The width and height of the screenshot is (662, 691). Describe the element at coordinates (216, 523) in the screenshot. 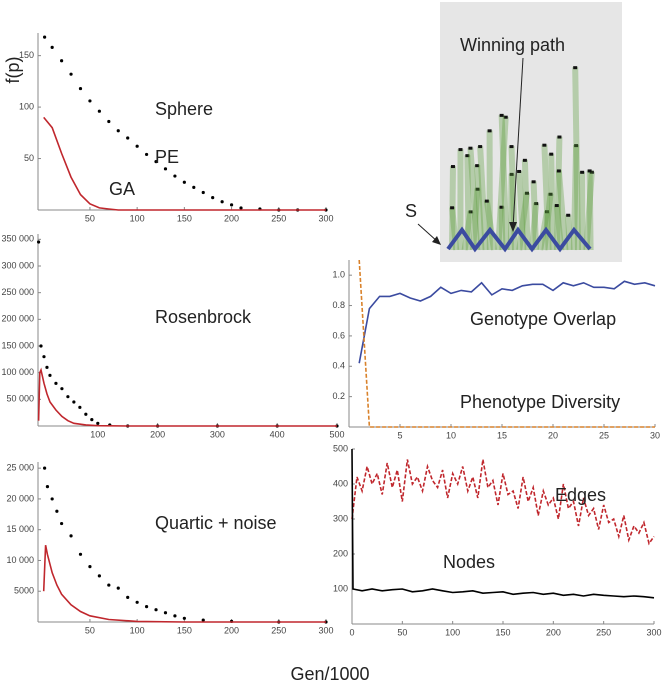

I see `chart-title: Quartic + noise` at that location.